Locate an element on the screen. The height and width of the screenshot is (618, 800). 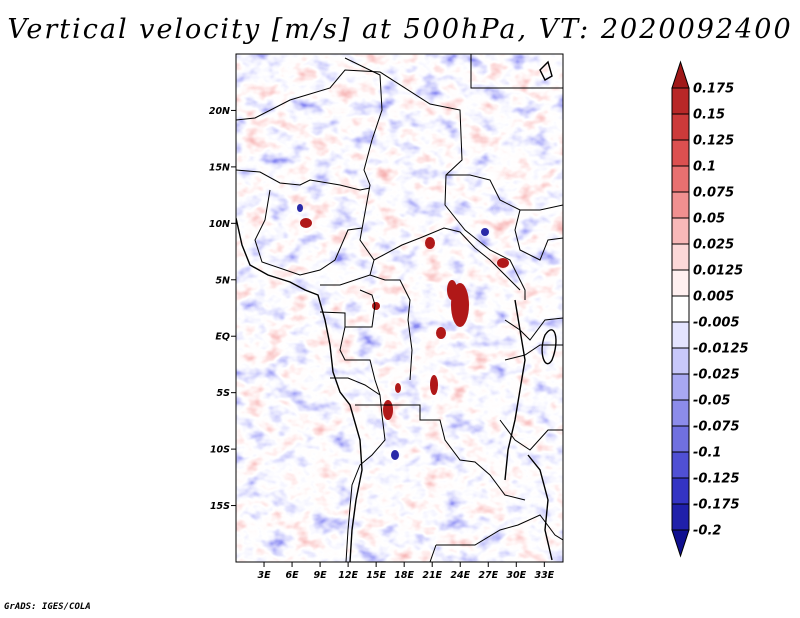
lon-tick-label: 24E is located at coordinates (460, 575).